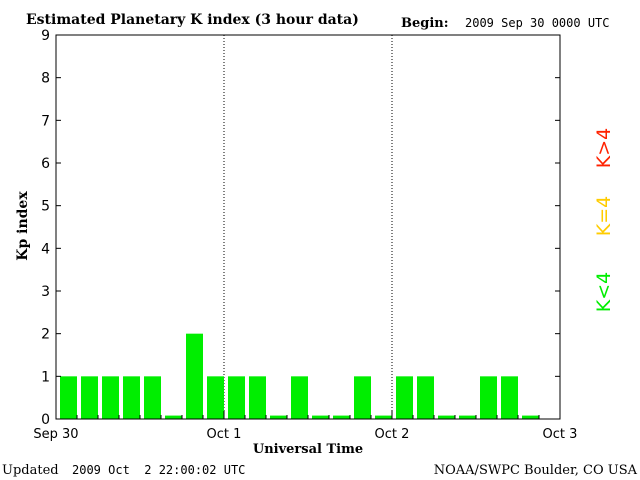 This screenshot has height=480, width=640. What do you see at coordinates (392, 434) in the screenshot?
I see `x-tick-label: Oct 2` at bounding box center [392, 434].